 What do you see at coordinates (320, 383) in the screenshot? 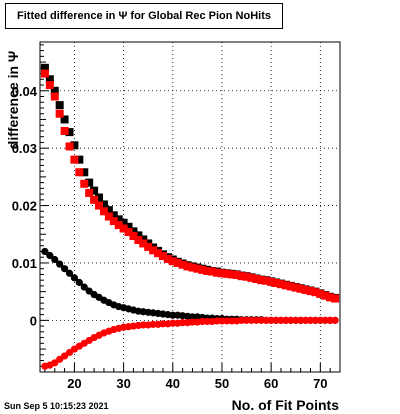
I see `x-tick-label: 70` at bounding box center [320, 383].